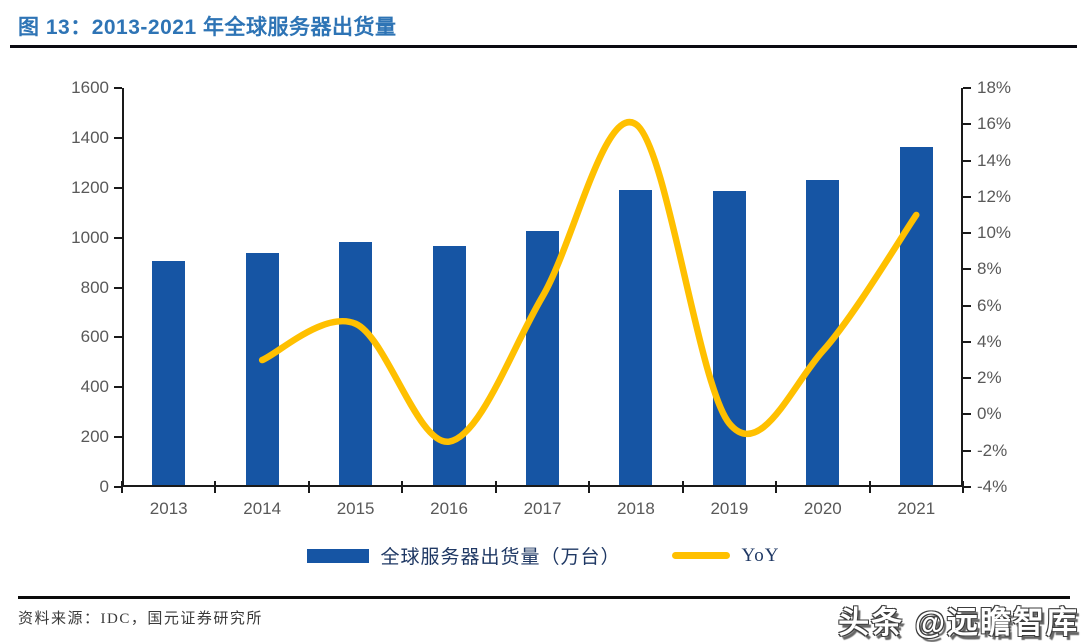 The image size is (1087, 642). Describe the element at coordinates (168, 508) in the screenshot. I see `x-axis-label: 2013` at that location.